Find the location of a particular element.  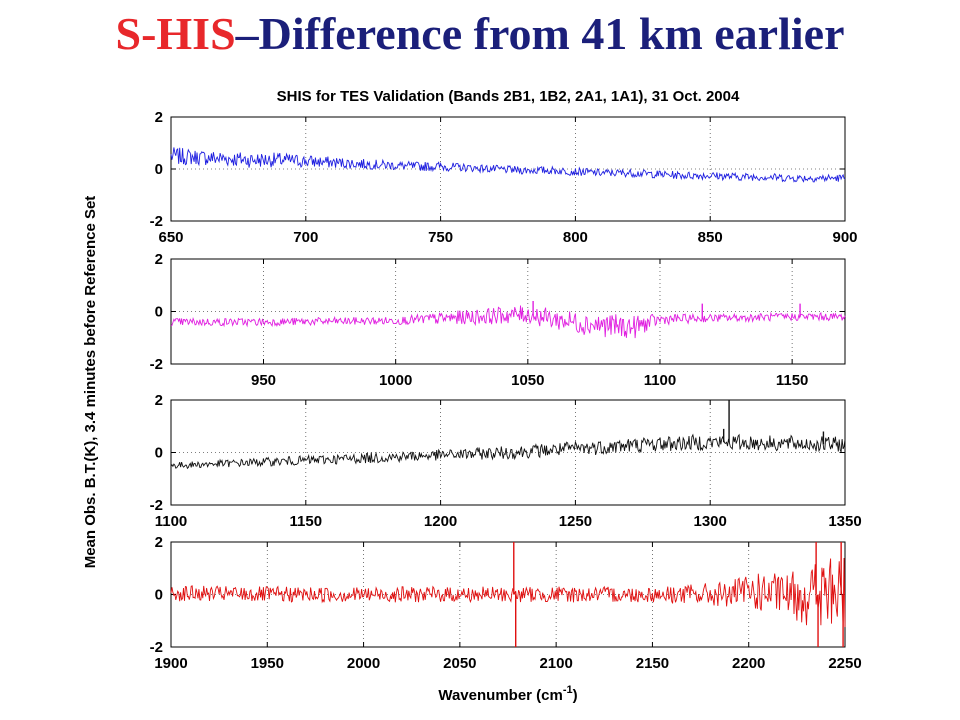

panel-1: 650 700 750 800 850 900 2 0 -2 is located at coordinates (504, 177).